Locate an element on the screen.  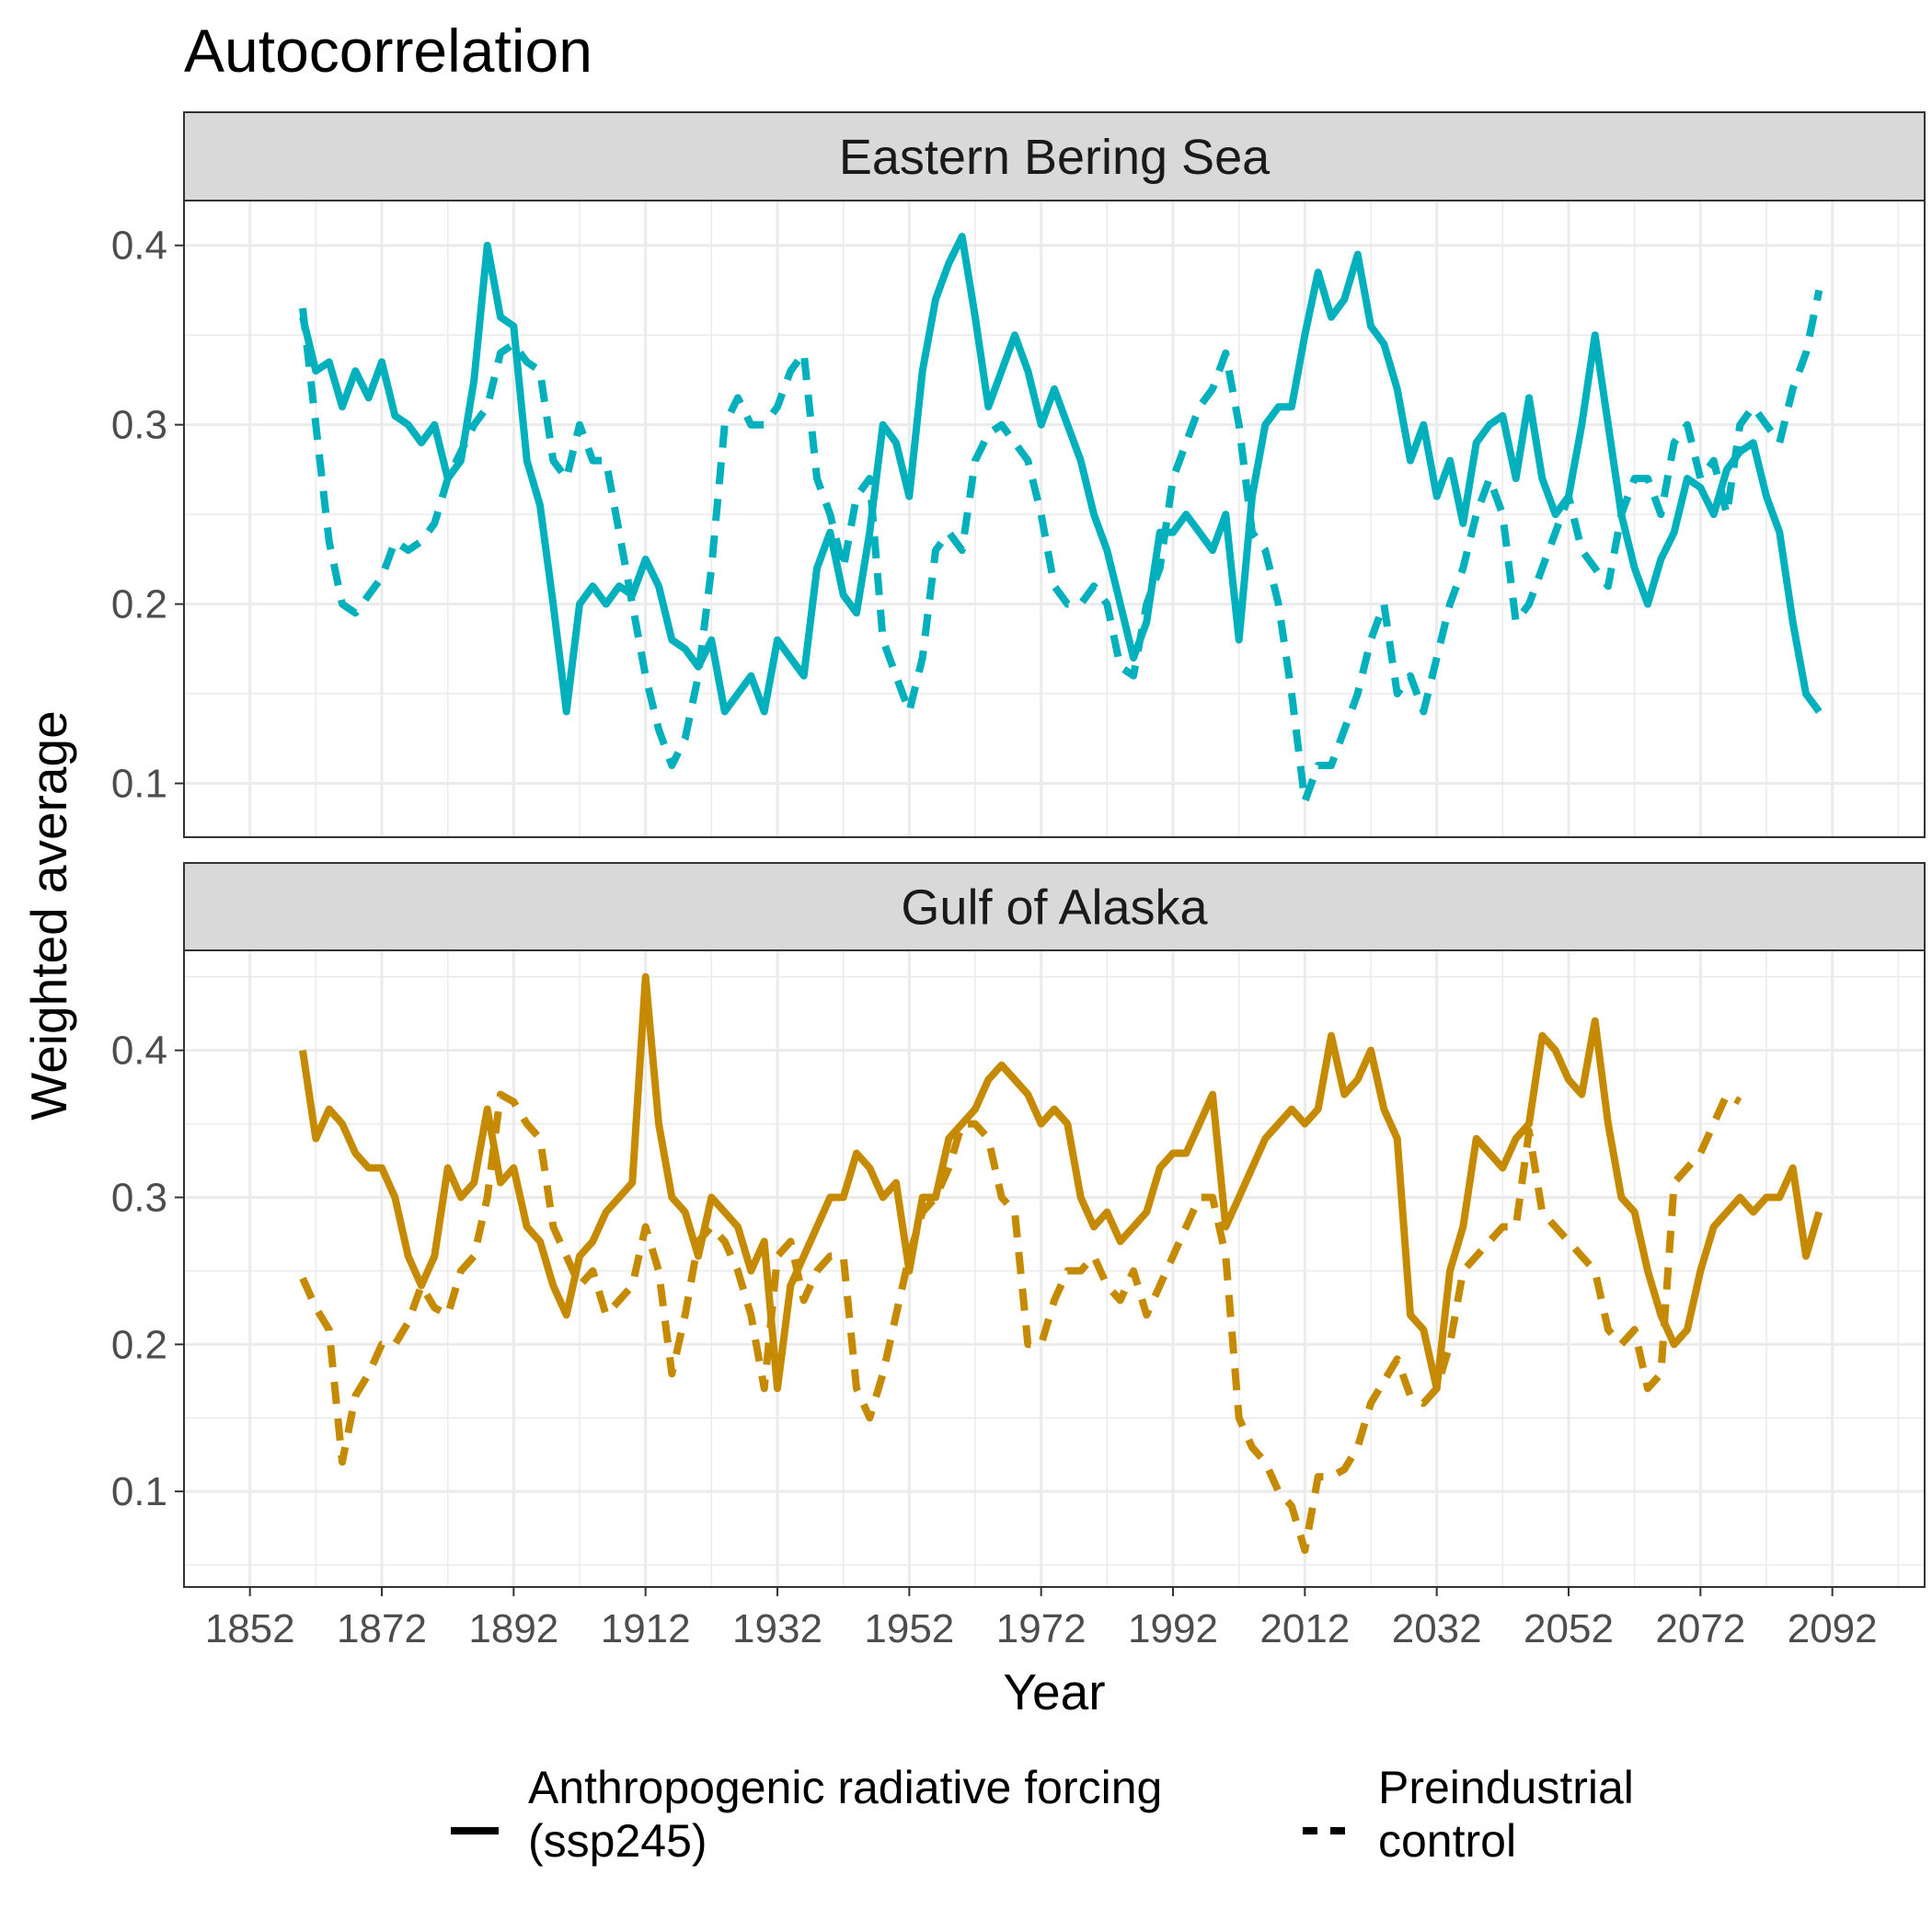
x-tick-label: 1992 is located at coordinates (1173, 1628).